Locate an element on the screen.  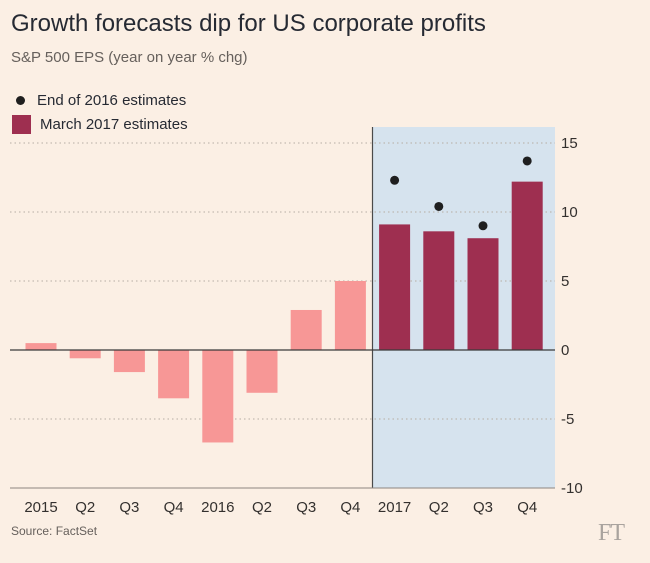
legend-dot-marker is located at coordinates (20, 100).